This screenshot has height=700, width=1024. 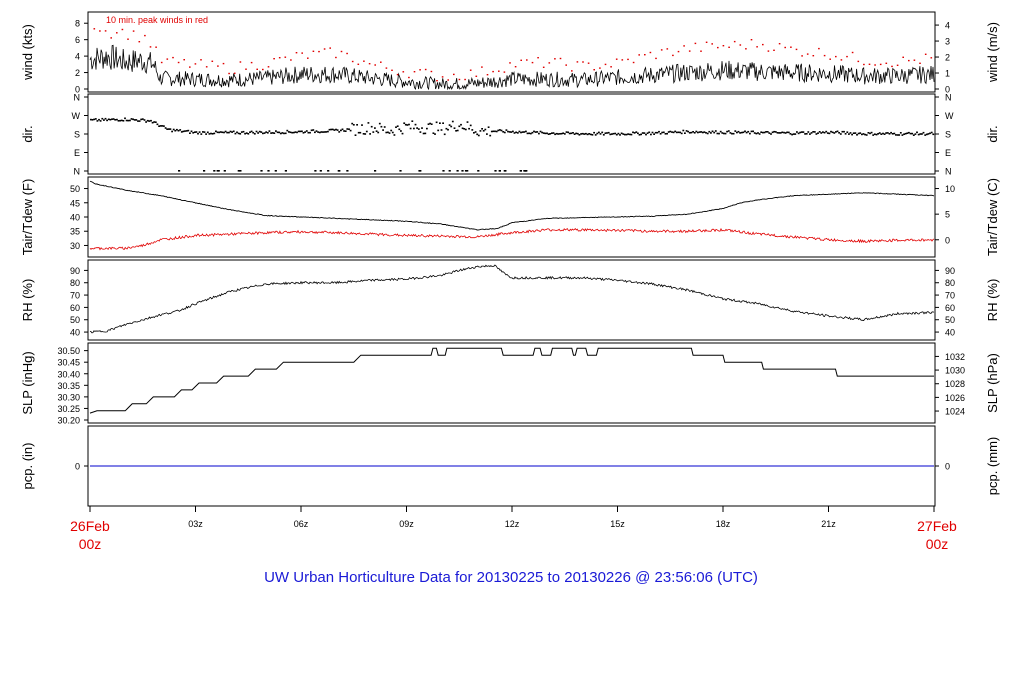 I want to click on slp-left-tick-label: 30.35, so click(x=68, y=386).